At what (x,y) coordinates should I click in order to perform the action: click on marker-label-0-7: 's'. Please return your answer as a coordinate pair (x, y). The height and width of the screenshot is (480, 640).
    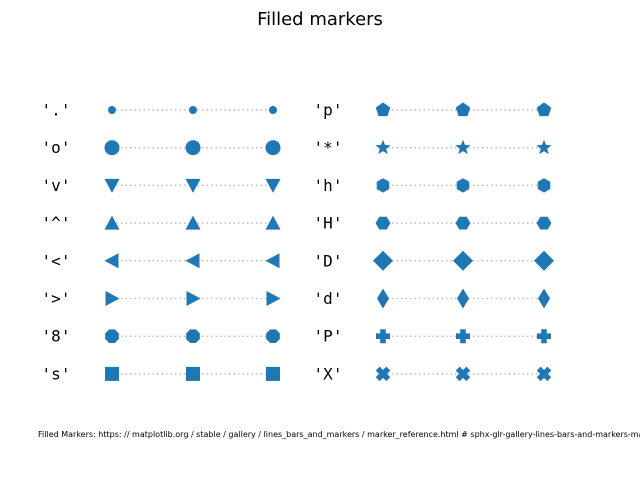
    Looking at the image, I should click on (56, 373).